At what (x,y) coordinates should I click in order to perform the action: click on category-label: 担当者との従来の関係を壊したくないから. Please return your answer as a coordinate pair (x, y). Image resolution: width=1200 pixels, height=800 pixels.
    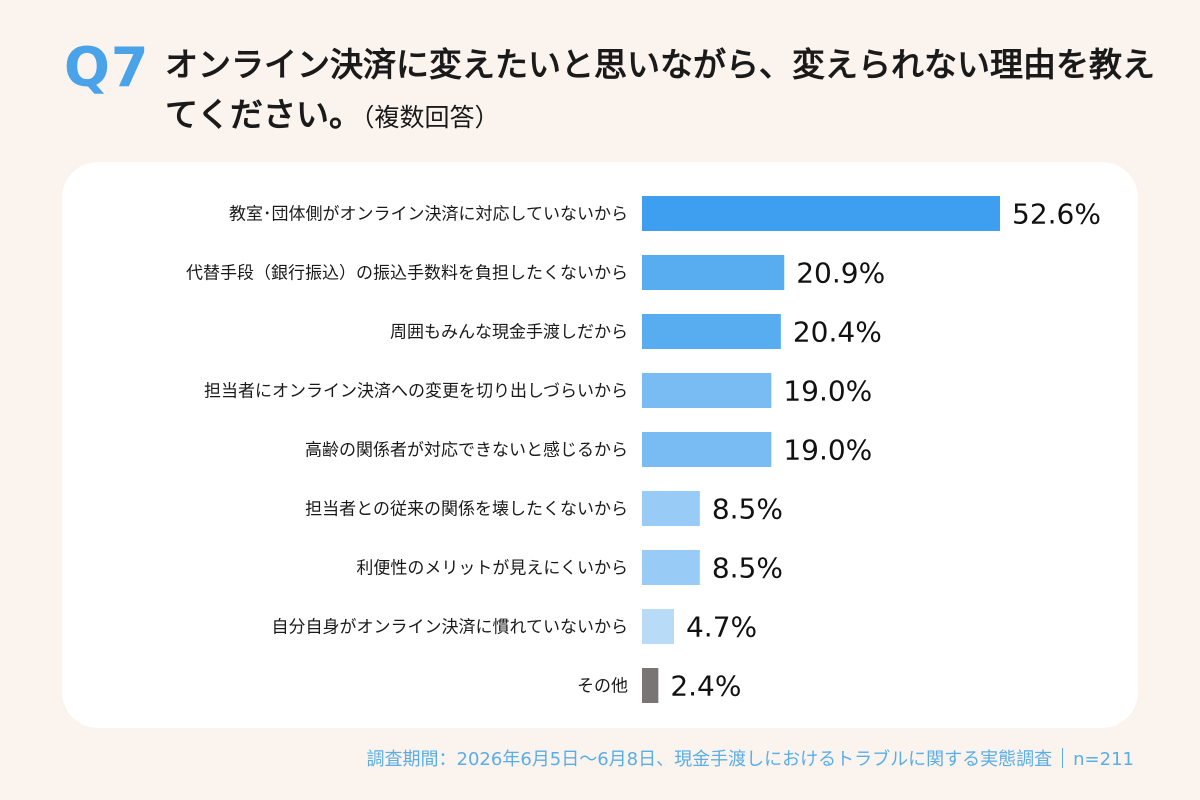
    Looking at the image, I should click on (466, 510).